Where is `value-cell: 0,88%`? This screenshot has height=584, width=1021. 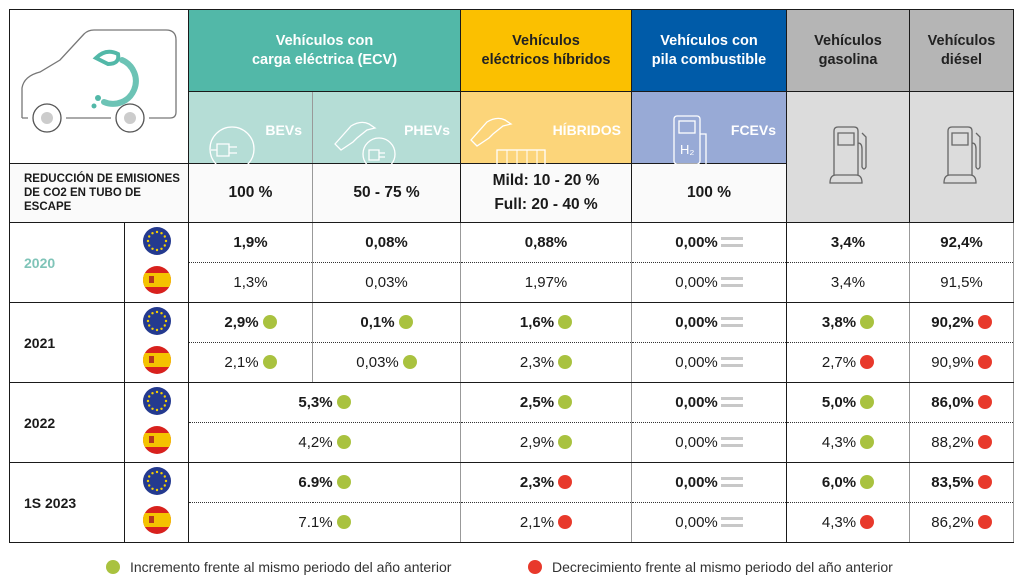
value-cell: 0,88% is located at coordinates (546, 242).